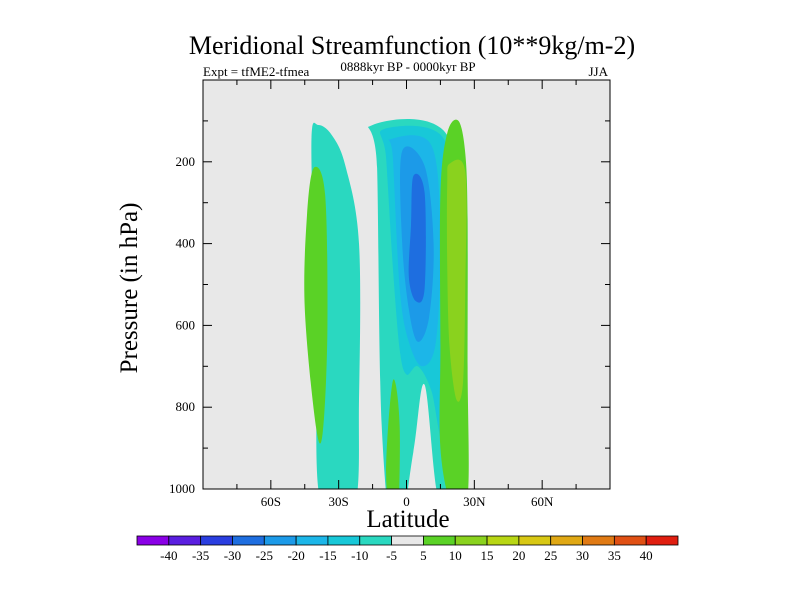 This screenshot has width=800, height=600. Describe the element at coordinates (386, 303) in the screenshot. I see `contour-layer` at that location.